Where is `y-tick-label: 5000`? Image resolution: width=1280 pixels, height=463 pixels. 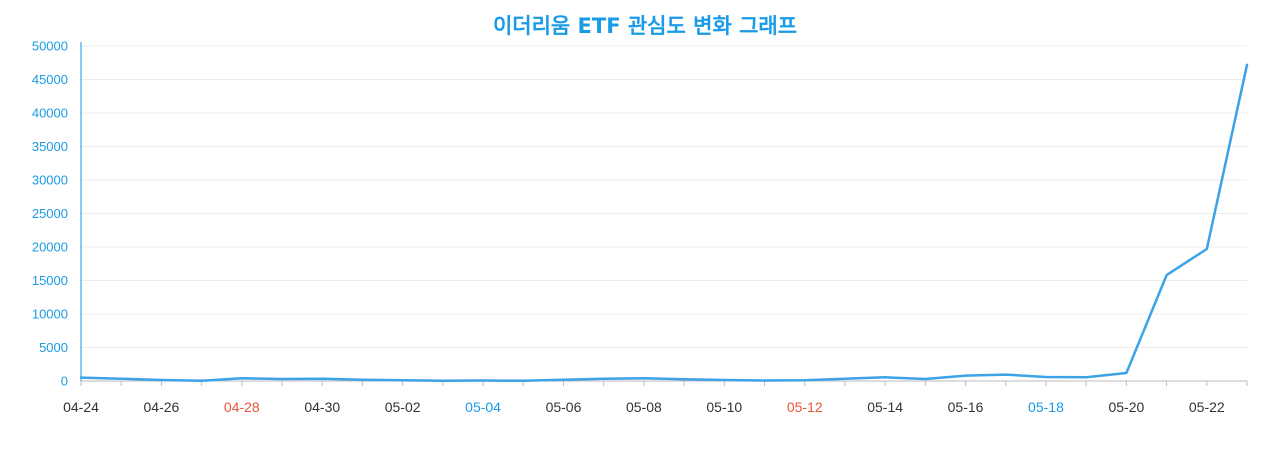
y-tick-label: 5000 is located at coordinates (53, 347).